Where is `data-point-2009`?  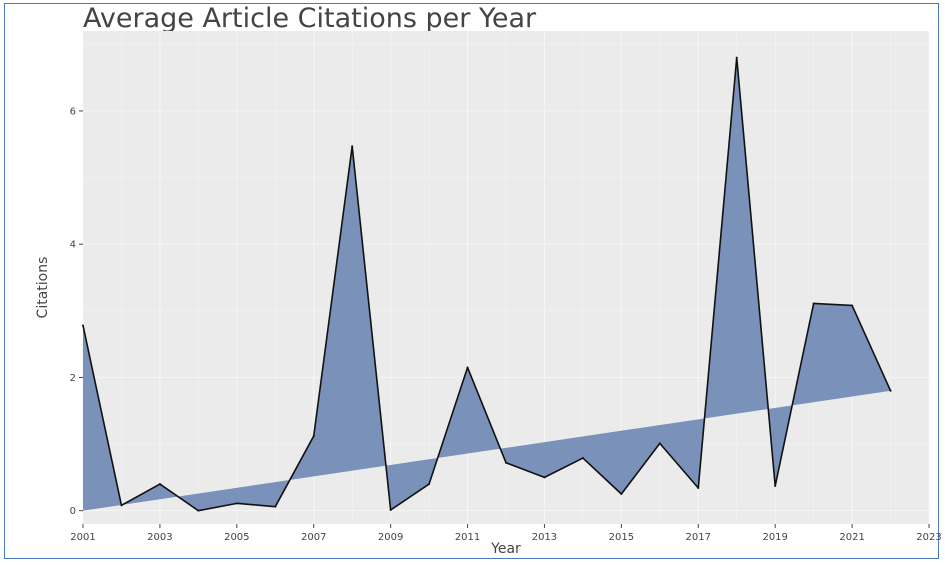 data-point-2009 is located at coordinates (390, 510).